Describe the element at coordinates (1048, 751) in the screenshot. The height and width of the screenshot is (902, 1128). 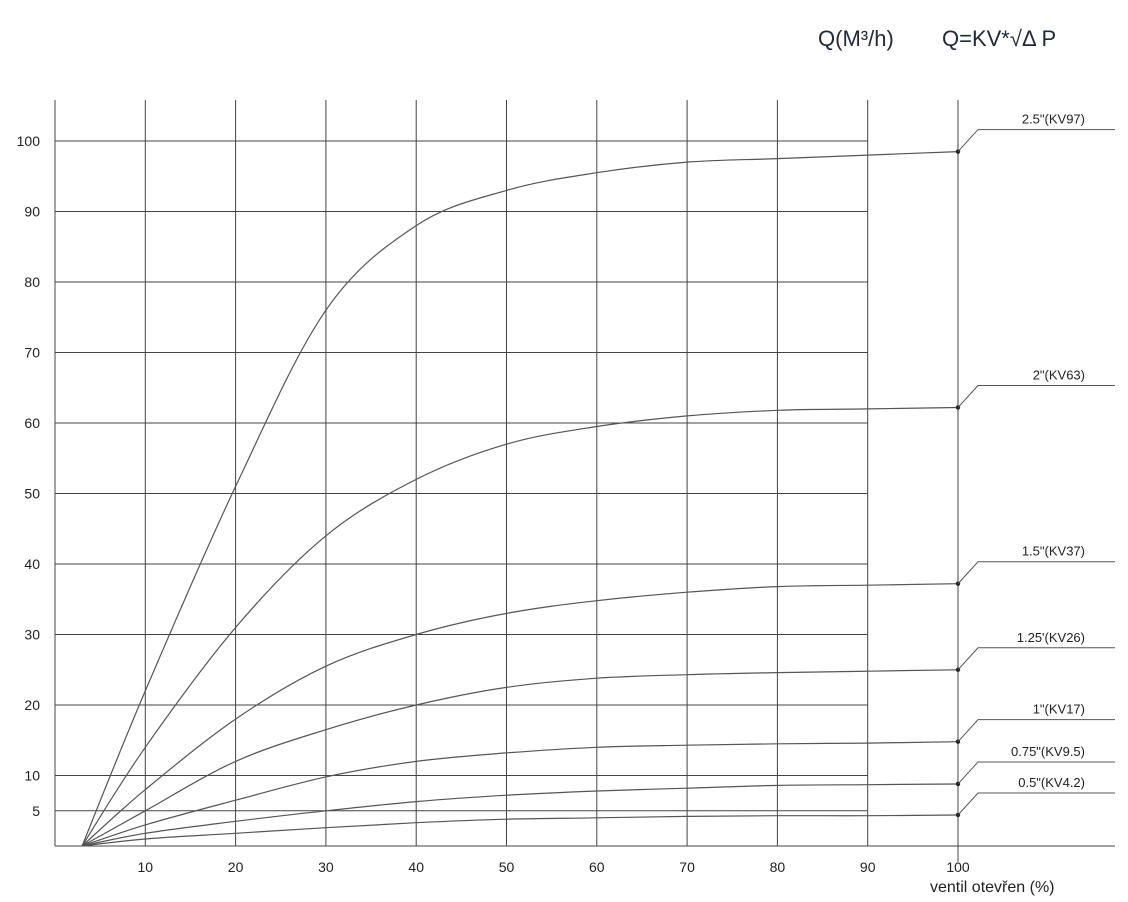
I see `series-label: 0.75"(KV9.5)` at that location.